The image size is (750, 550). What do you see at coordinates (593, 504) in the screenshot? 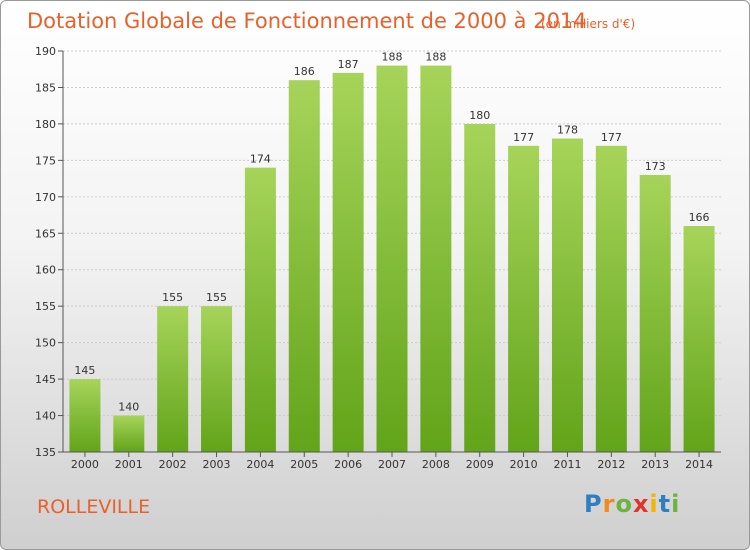
I see `logo-letter: P` at bounding box center [593, 504].